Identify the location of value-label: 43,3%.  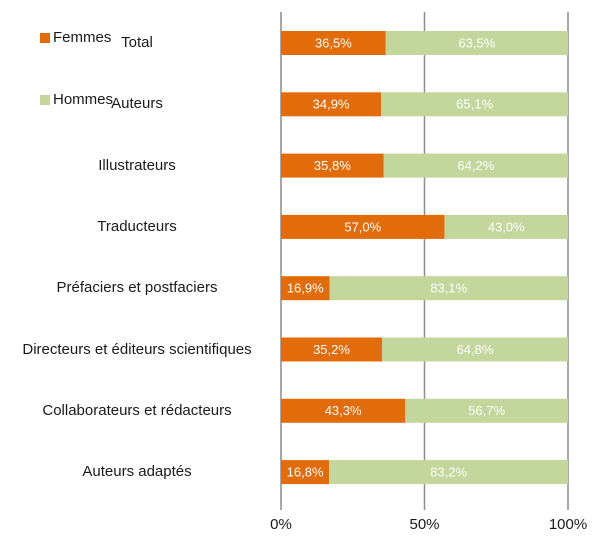
(343, 410).